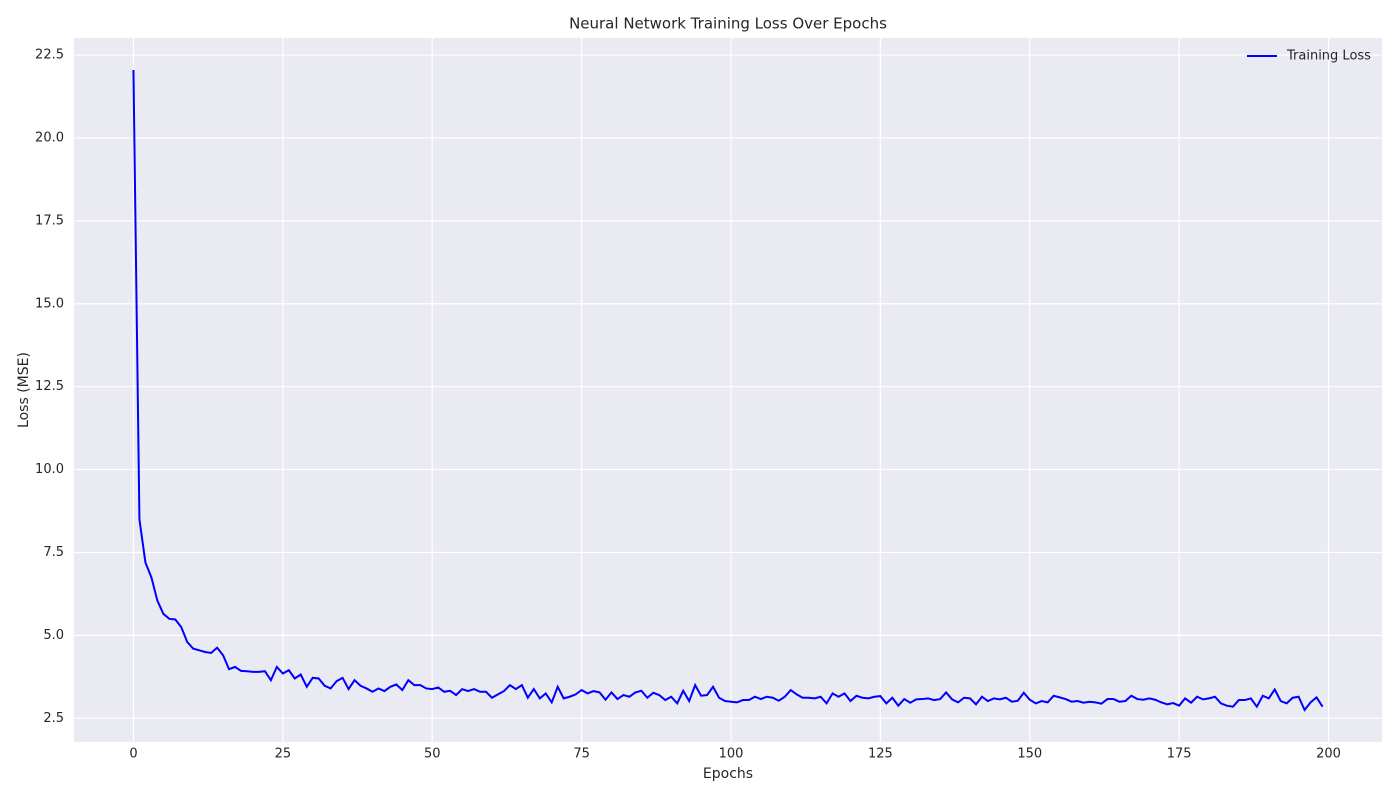 Image resolution: width=1400 pixels, height=804 pixels. What do you see at coordinates (24, 390) in the screenshot?
I see `y-axis-label: Loss (MSE)` at bounding box center [24, 390].